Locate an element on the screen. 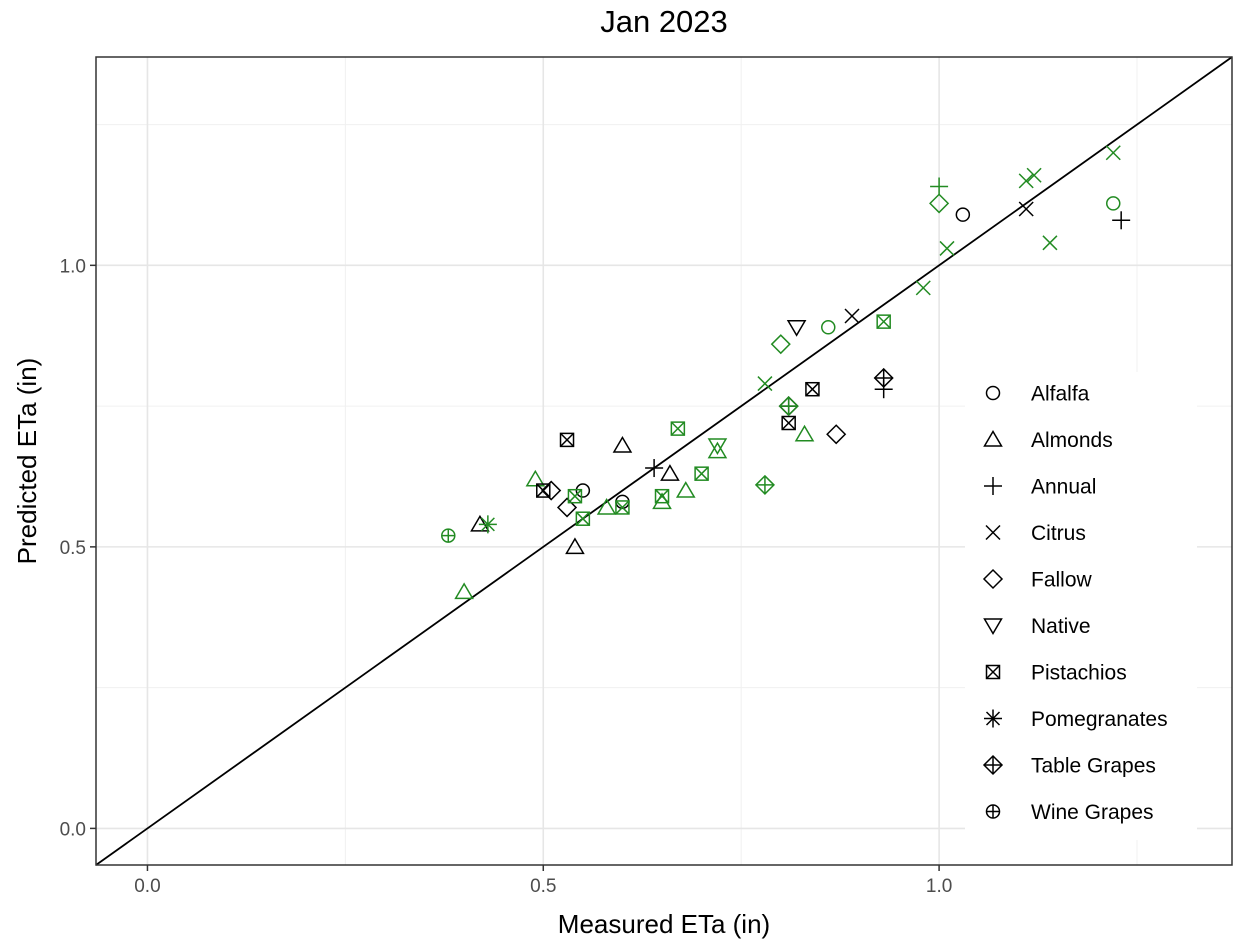 The height and width of the screenshot is (943, 1236). legend-background is located at coordinates (1081, 606).